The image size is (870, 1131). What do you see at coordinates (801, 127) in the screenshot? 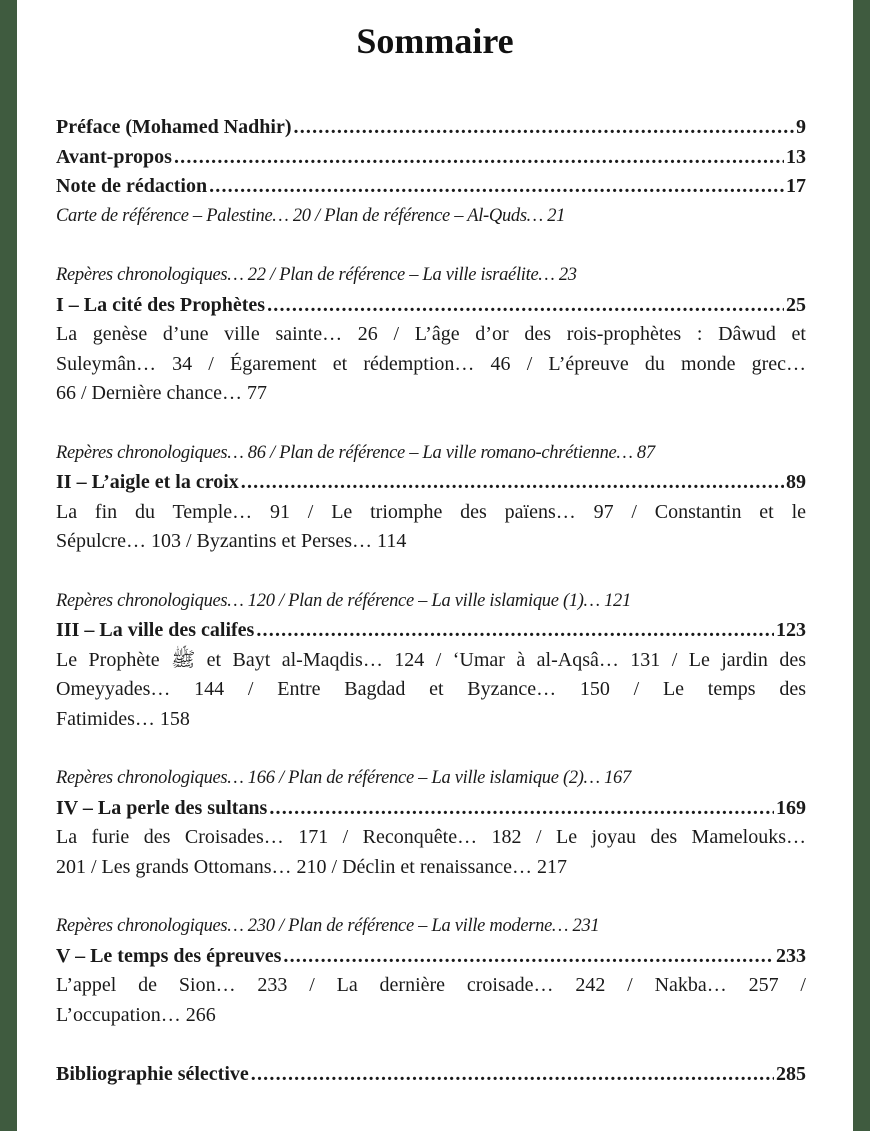
I see `entry-page: 9` at bounding box center [801, 127].